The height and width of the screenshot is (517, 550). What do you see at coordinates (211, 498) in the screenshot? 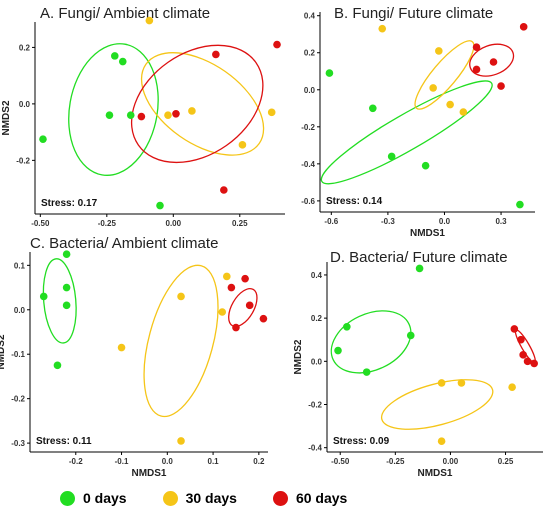
I see `legend-label: 30 days` at bounding box center [211, 498].